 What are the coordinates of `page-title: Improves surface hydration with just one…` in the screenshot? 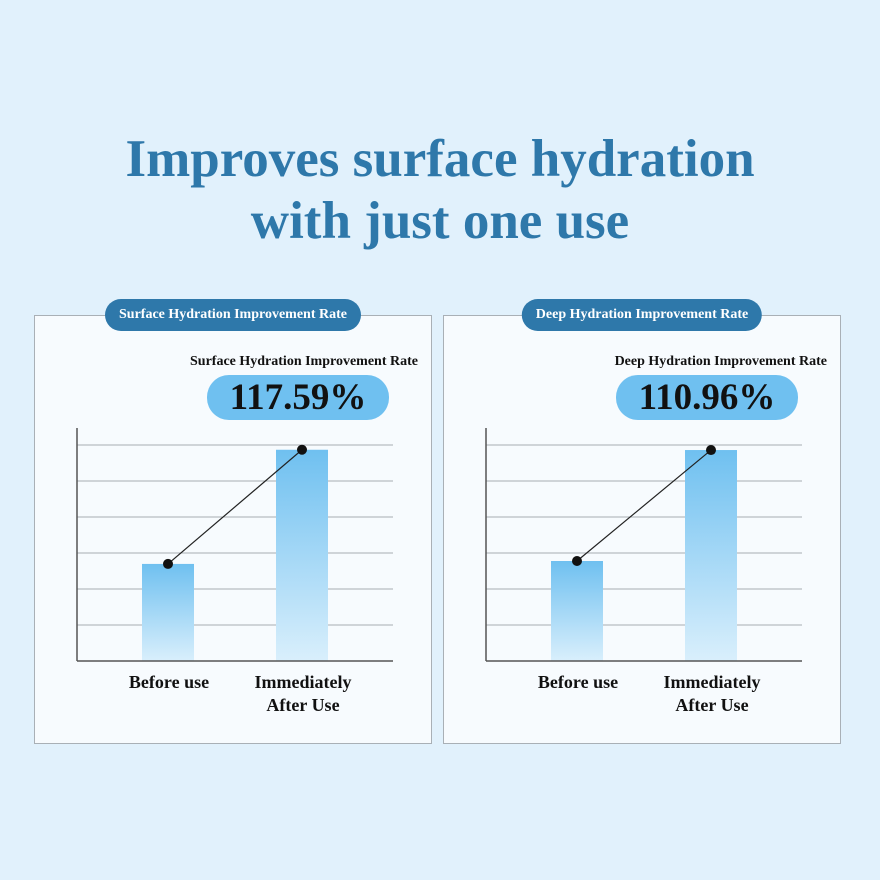 It's located at (440, 190).